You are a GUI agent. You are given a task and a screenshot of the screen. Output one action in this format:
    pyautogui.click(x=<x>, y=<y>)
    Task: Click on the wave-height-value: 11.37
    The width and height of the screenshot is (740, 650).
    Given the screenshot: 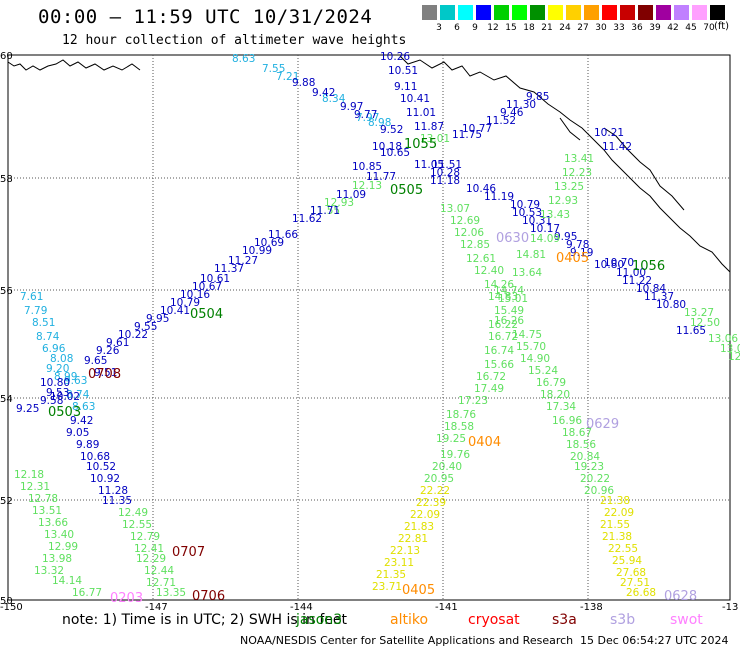 What is the action you would take?
    pyautogui.click(x=229, y=269)
    